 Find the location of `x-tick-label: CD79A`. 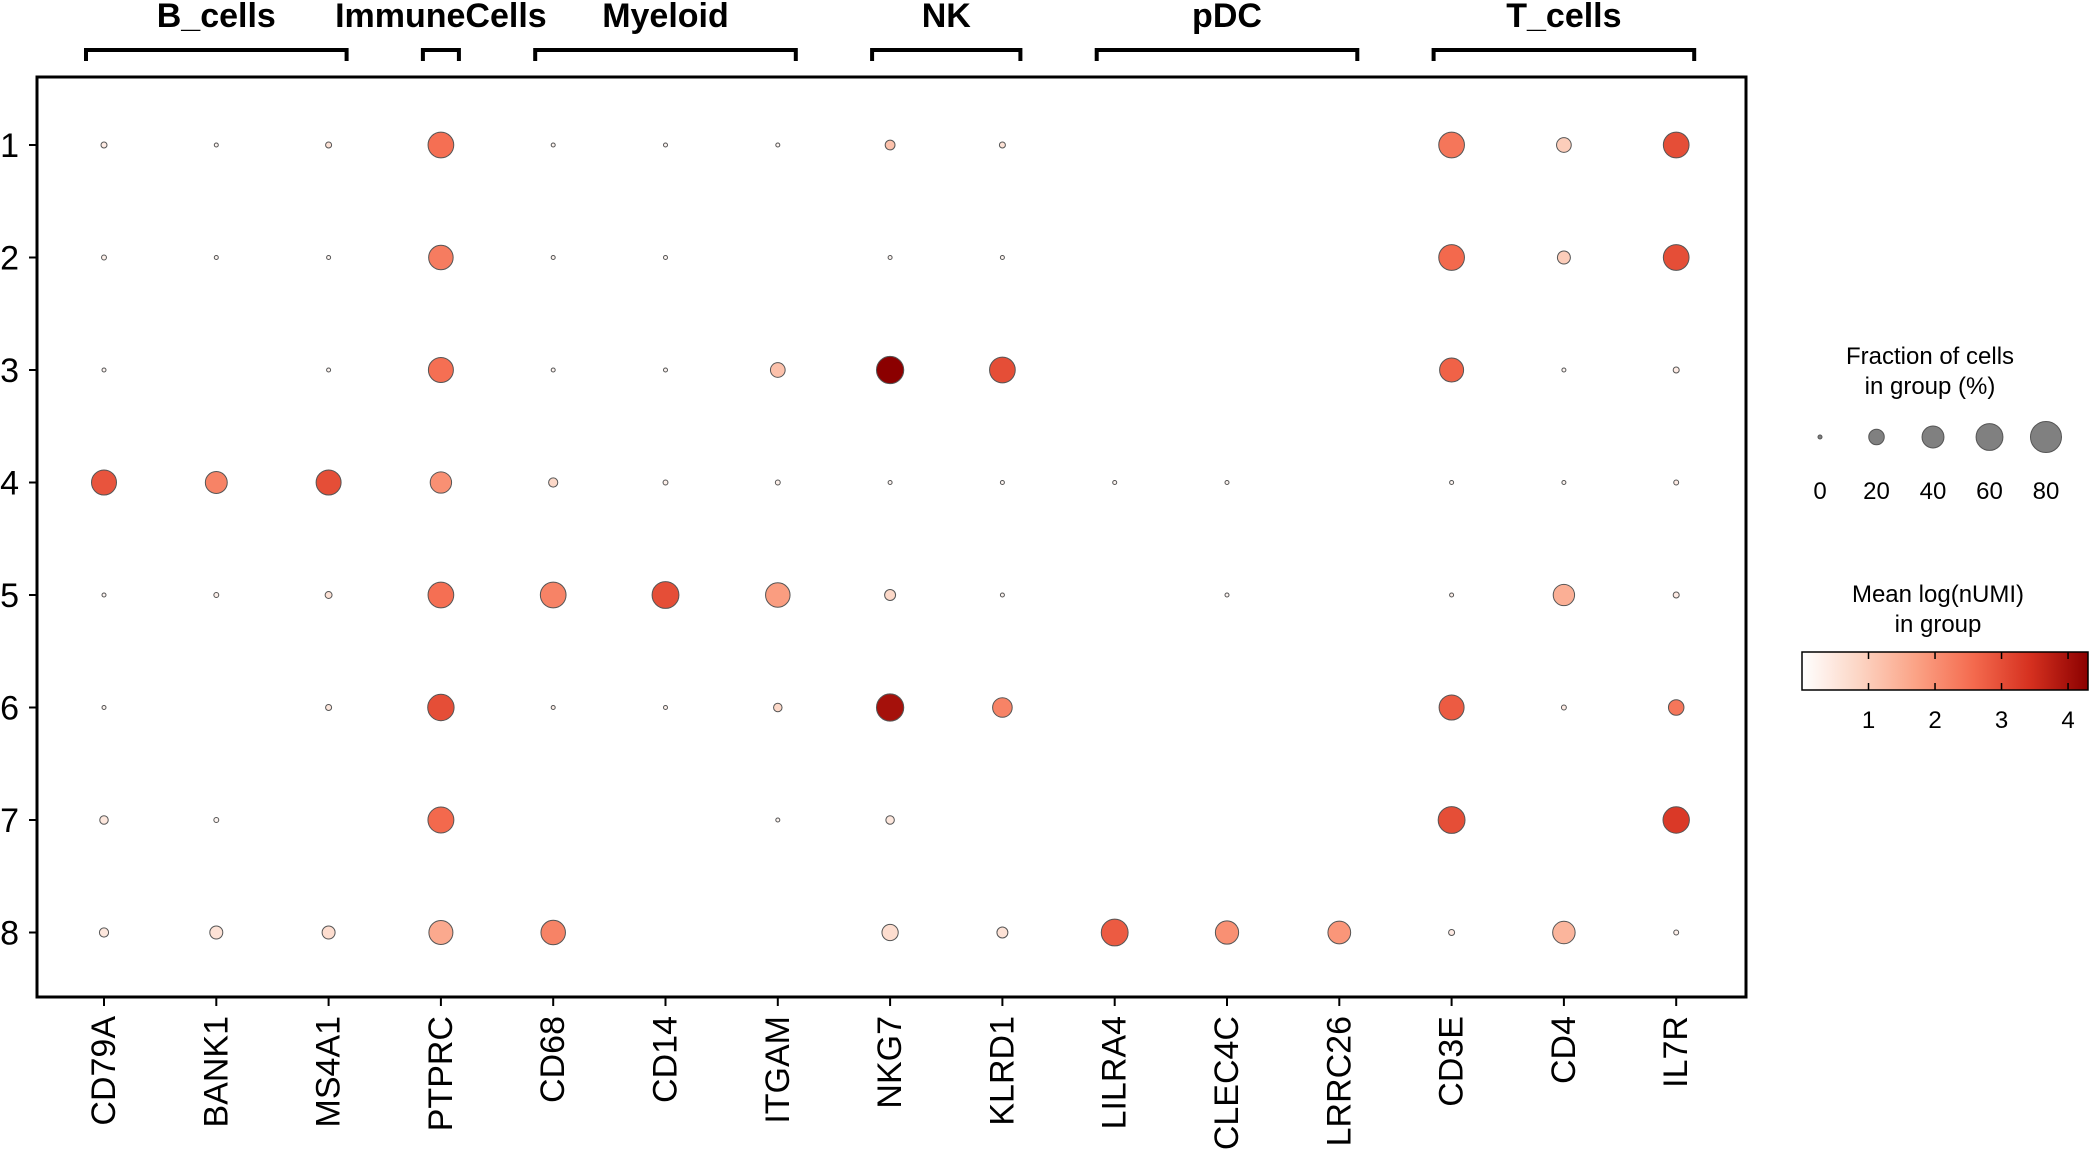

x-tick-label: CD79A is located at coordinates (104, 1071).